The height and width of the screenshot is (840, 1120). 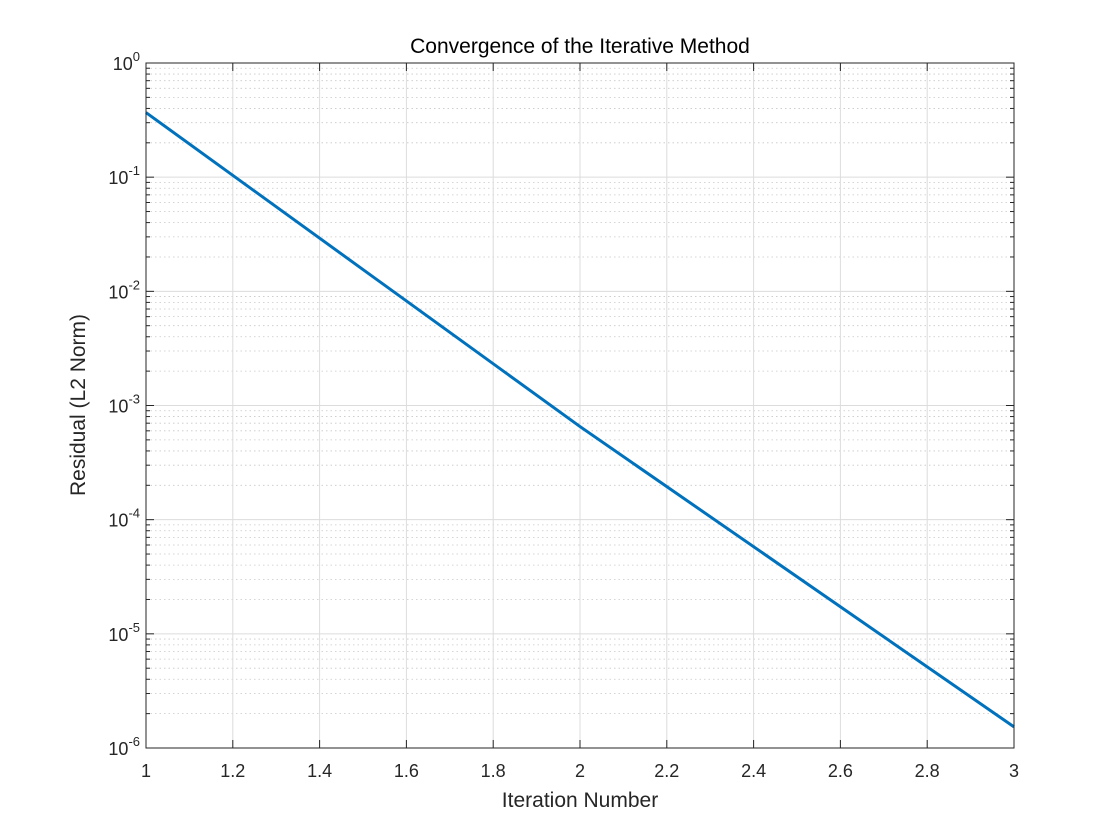 I want to click on y-tick-label: 10⁻², so click(x=124, y=289).